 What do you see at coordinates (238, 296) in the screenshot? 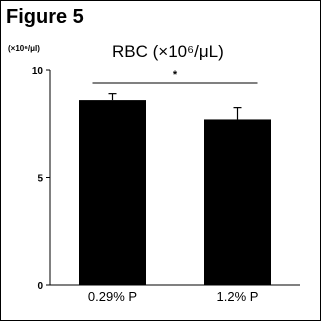
I see `x-category-label: 1.2% P` at bounding box center [238, 296].